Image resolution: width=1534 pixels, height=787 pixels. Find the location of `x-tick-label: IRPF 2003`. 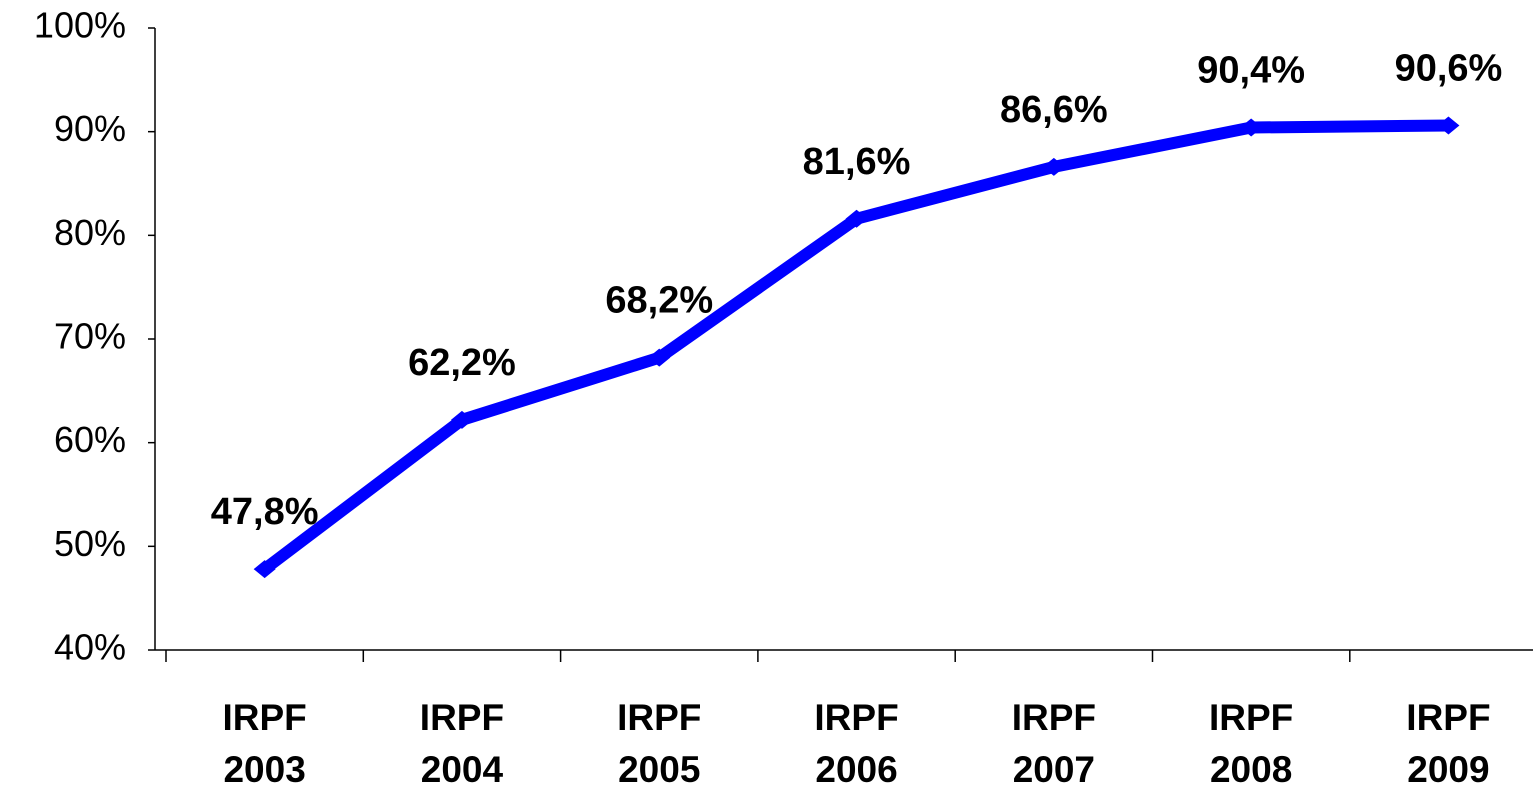

x-tick-label: IRPF 2003 is located at coordinates (264, 742).